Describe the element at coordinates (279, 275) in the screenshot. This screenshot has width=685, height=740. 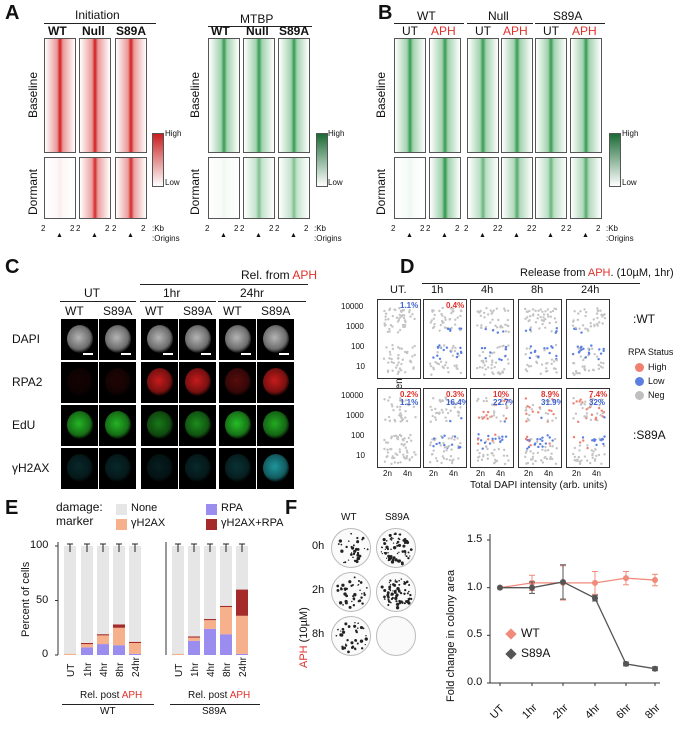
I see `c-rel-from: Rel. from APH` at that location.